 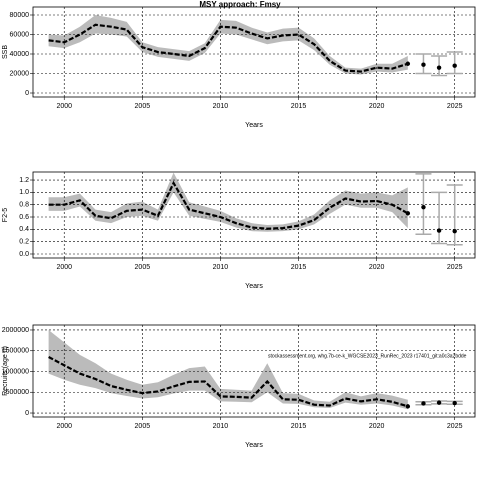 I want to click on y-tick-label: 1.0, so click(x=24, y=192).